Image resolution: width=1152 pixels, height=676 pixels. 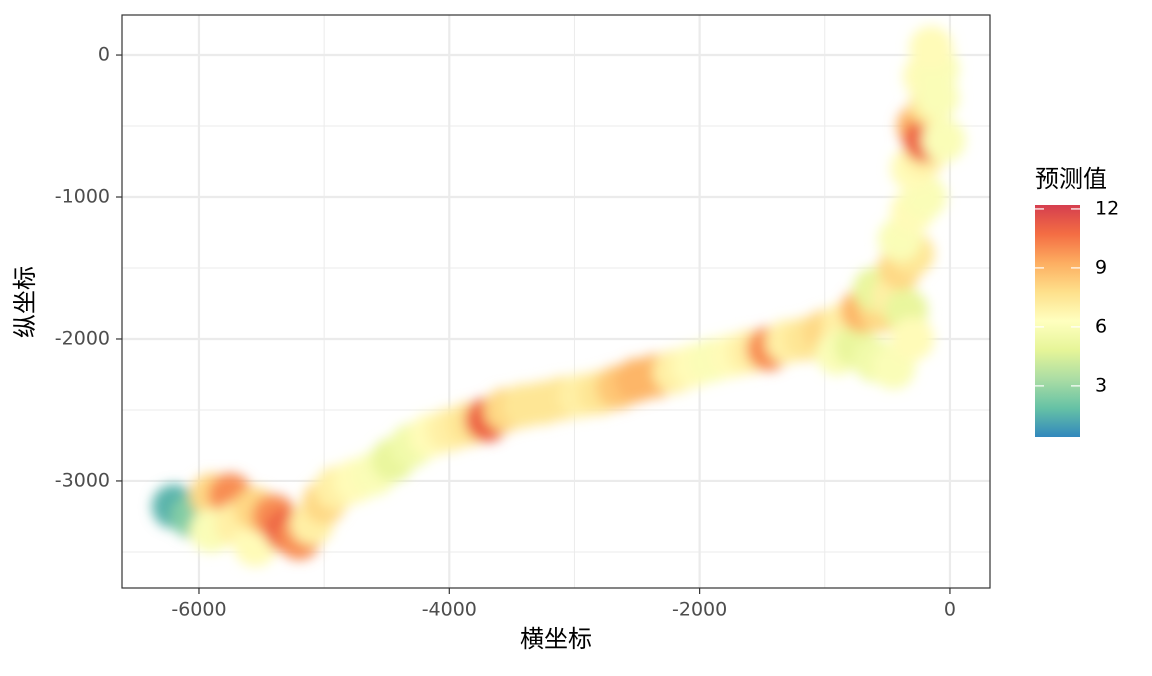 What do you see at coordinates (1107, 208) in the screenshot?
I see `colorbar-label: 12` at bounding box center [1107, 208].